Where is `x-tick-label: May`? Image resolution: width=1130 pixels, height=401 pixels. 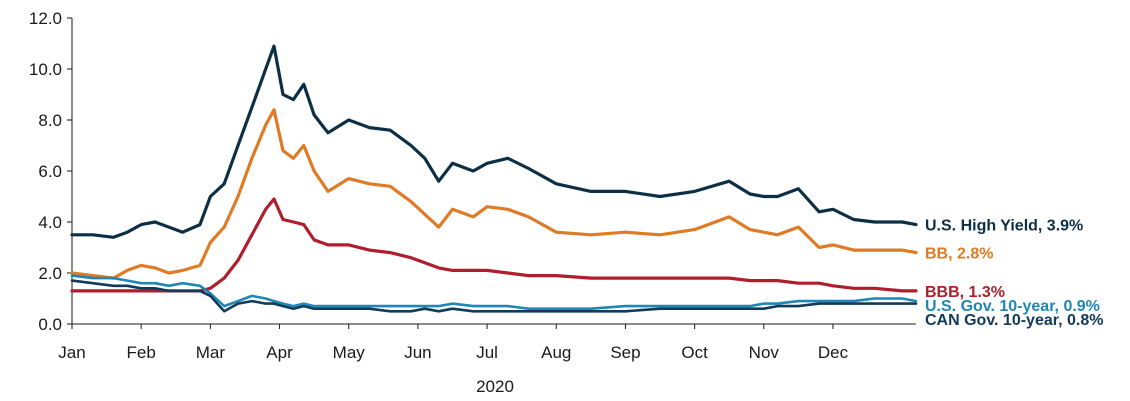
x-tick-label: May is located at coordinates (349, 352).